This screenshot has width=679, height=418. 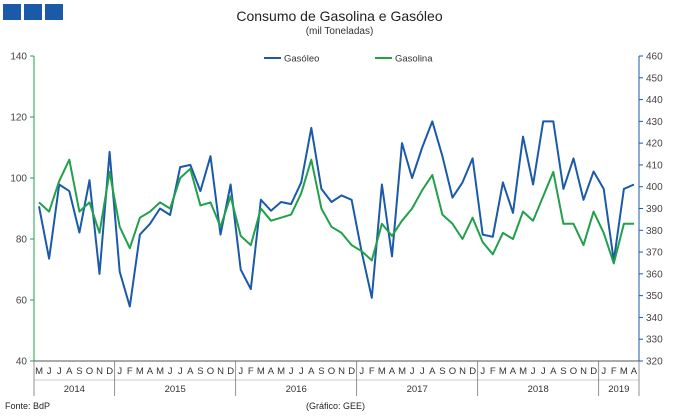 What do you see at coordinates (654, 122) in the screenshot?
I see `y-right-tick-label: 430` at bounding box center [654, 122].